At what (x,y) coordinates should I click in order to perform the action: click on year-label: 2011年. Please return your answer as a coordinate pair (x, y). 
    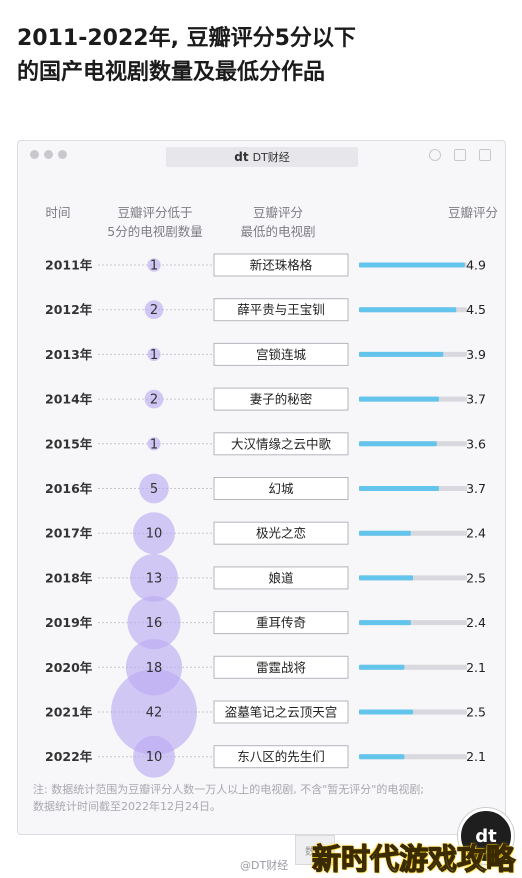
    Looking at the image, I should click on (69, 265).